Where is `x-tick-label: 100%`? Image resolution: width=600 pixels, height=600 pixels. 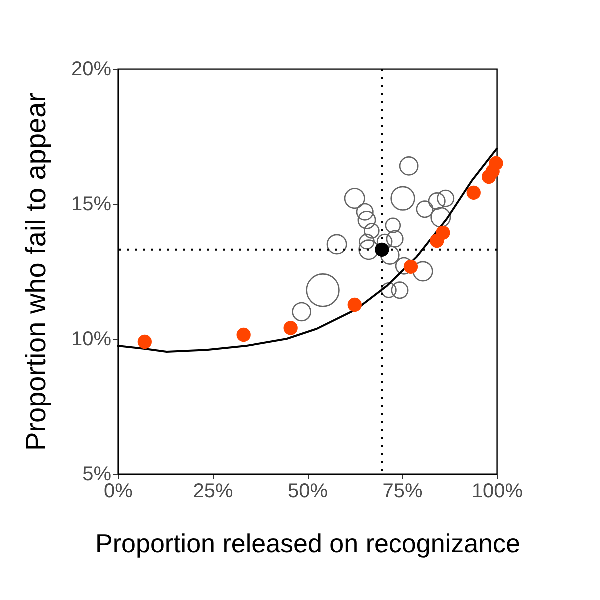
x-tick-label: 100% is located at coordinates (498, 491).